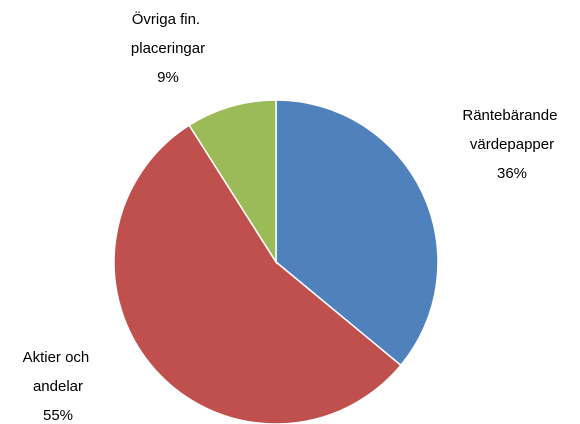 The height and width of the screenshot is (424, 580). Describe the element at coordinates (511, 130) in the screenshot. I see `slice-label: Räntebärande värdepapper` at that location.